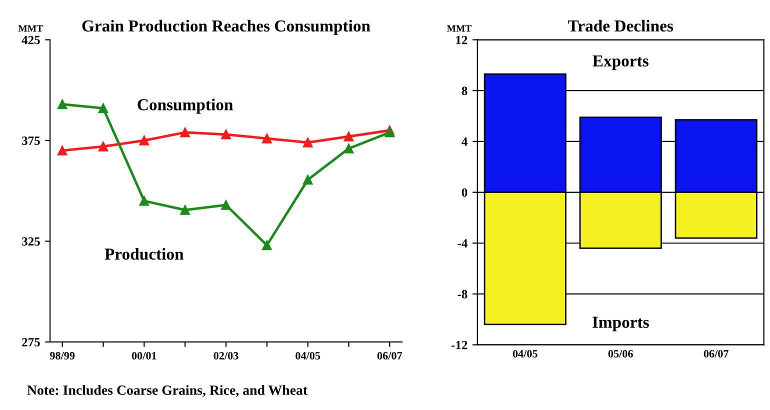  What do you see at coordinates (459, 345) in the screenshot?
I see `y-tick-label: -12` at bounding box center [459, 345].